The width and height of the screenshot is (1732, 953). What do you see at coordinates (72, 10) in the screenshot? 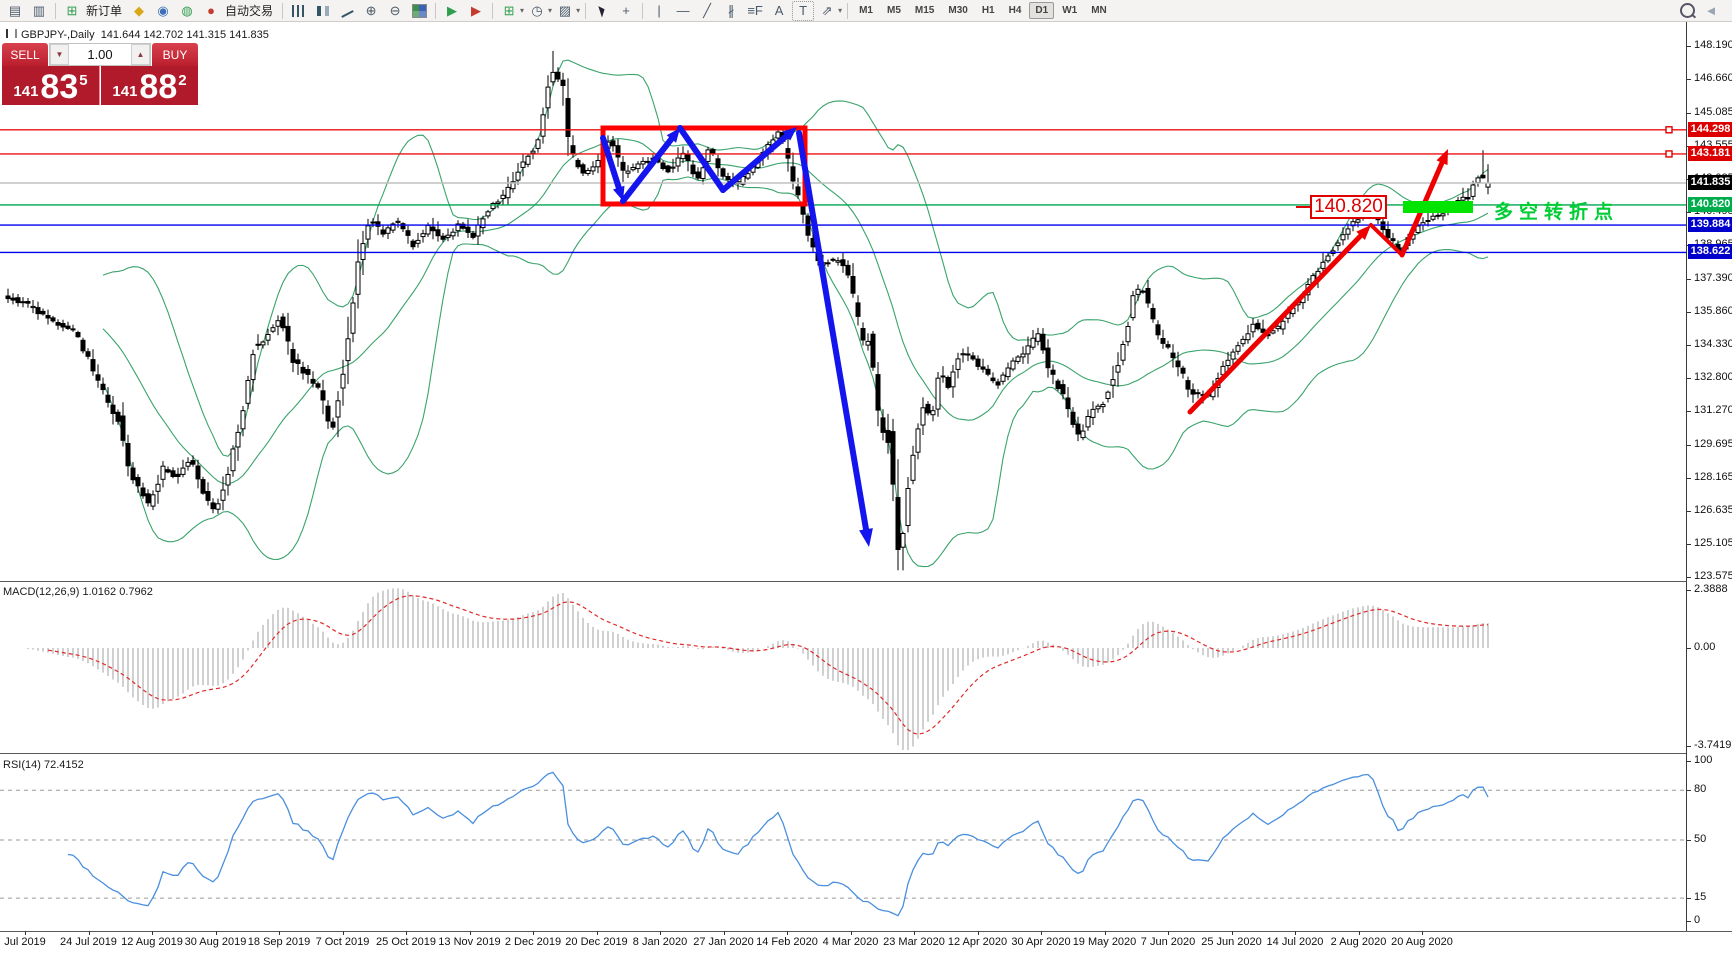
I see `new-order-icon: ⊞` at bounding box center [72, 10].